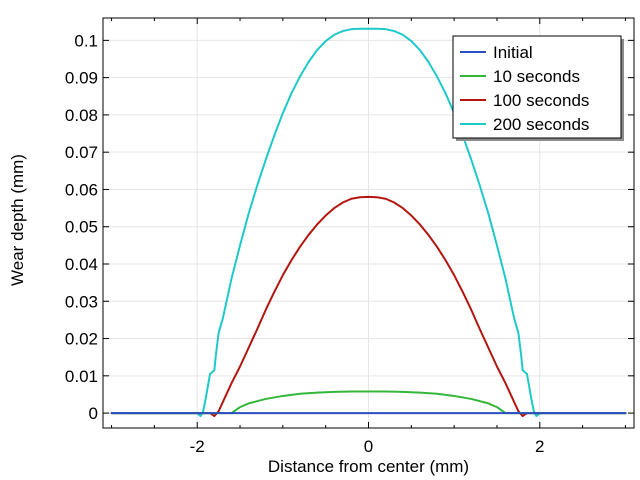  What do you see at coordinates (536, 76) in the screenshot?
I see `legend-label: 10 seconds` at bounding box center [536, 76].